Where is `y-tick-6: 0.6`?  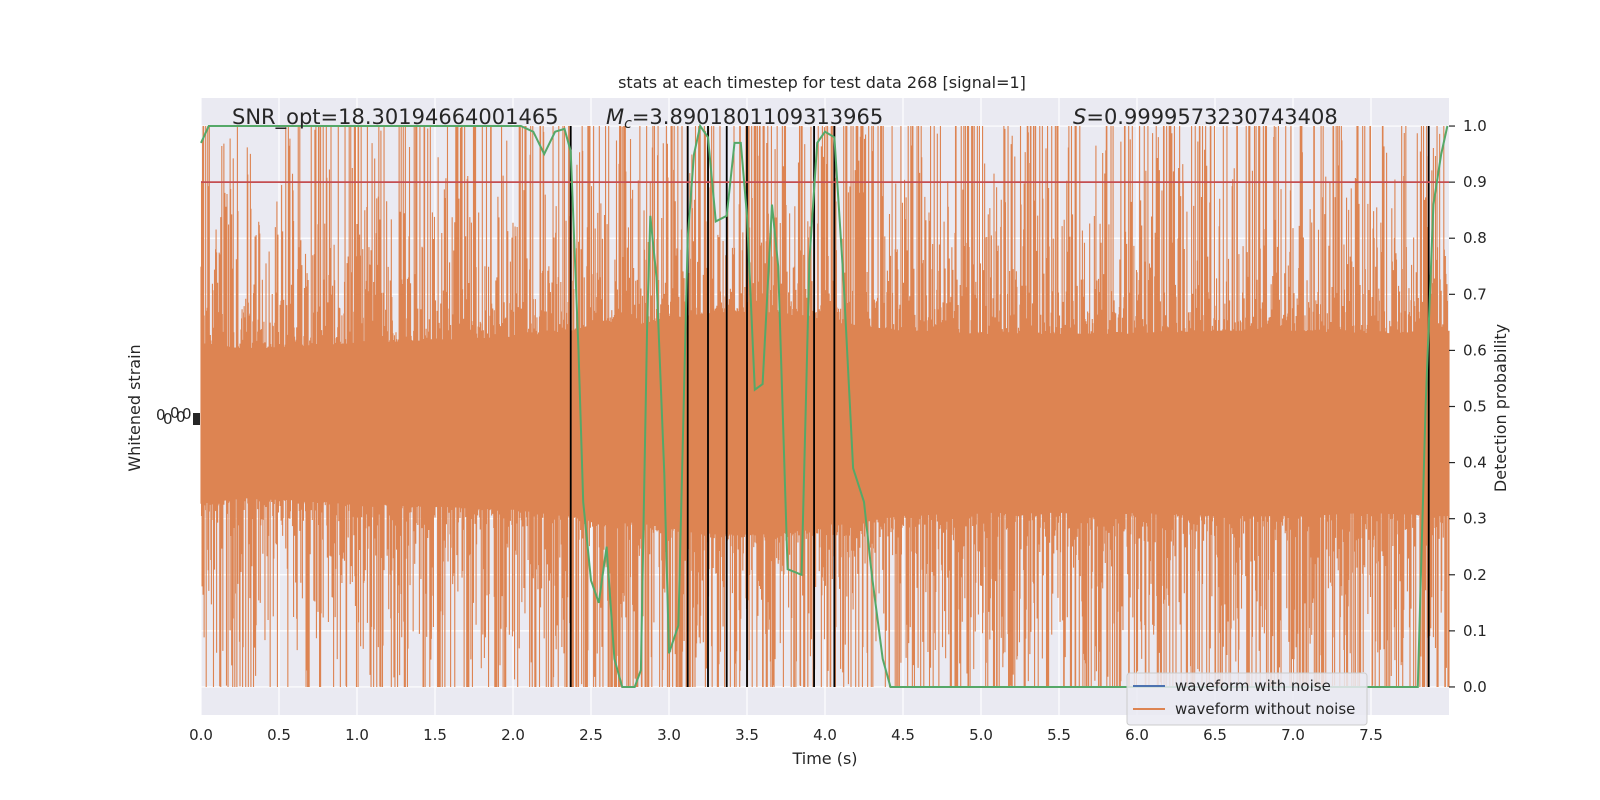
y-tick-6: 0.6 is located at coordinates (1475, 350).